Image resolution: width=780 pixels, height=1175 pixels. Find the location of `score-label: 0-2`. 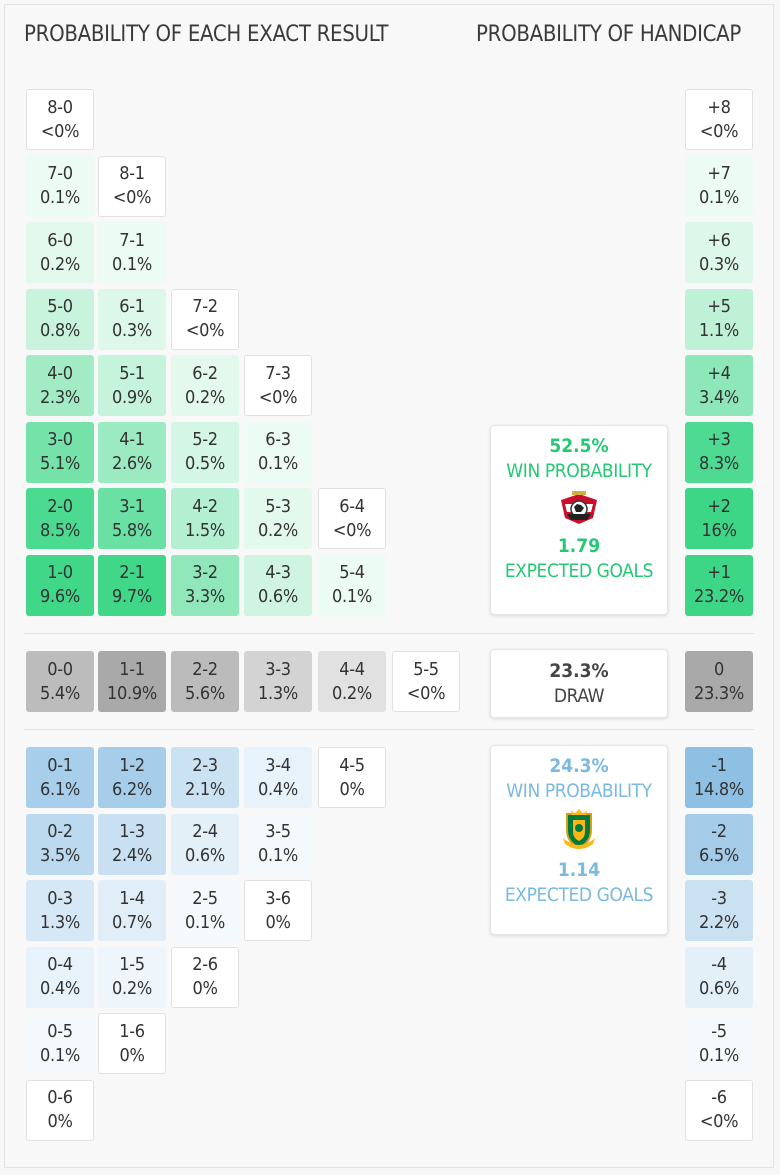

score-label: 0-2 is located at coordinates (60, 831).